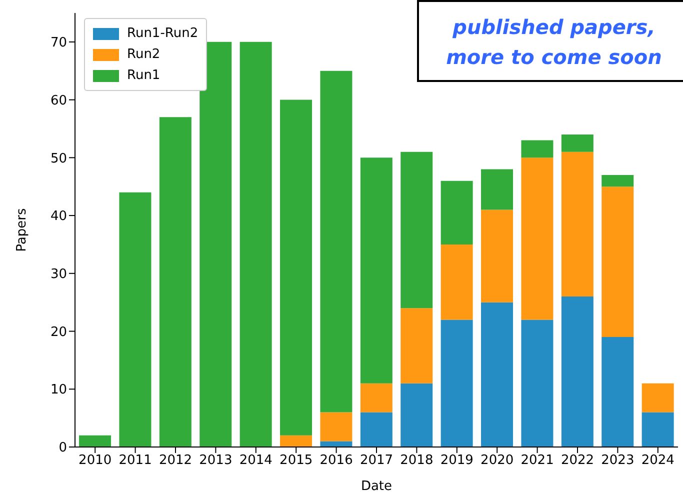 This screenshot has height=497, width=683. What do you see at coordinates (95, 460) in the screenshot?
I see `x-tick-label: 2010` at bounding box center [95, 460].